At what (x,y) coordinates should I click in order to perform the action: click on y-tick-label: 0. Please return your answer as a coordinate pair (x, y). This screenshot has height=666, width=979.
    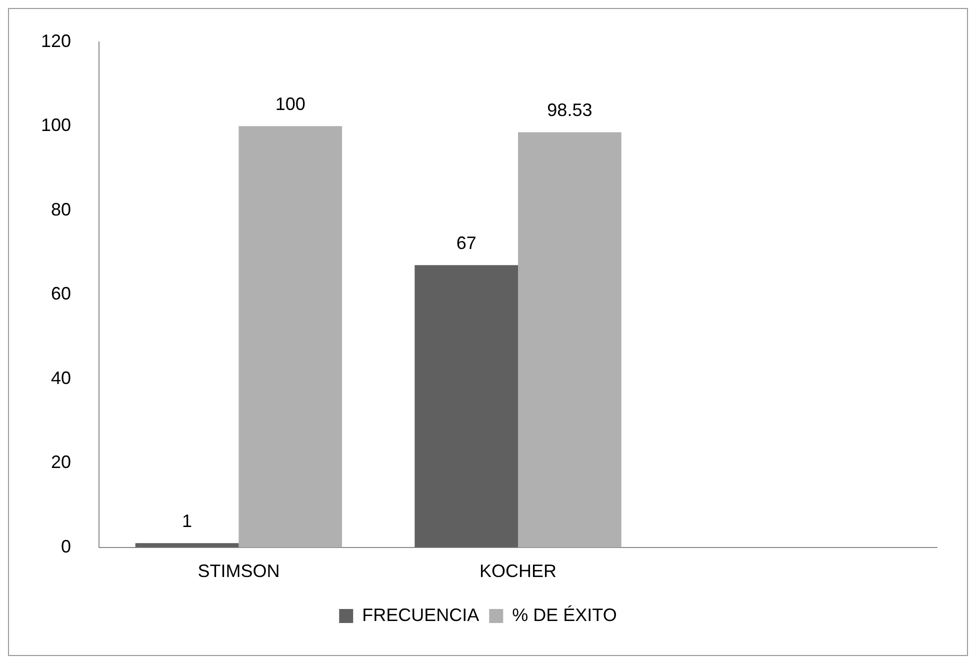
    Looking at the image, I should click on (66, 546).